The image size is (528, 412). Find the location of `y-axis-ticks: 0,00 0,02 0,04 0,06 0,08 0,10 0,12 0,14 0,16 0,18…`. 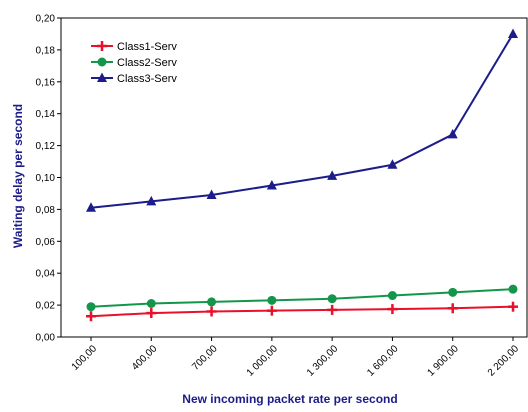

y-axis-ticks: 0,00 0,02 0,04 0,06 0,08 0,10 0,12 0,14 0,16 0,18… is located at coordinates (48, 179).